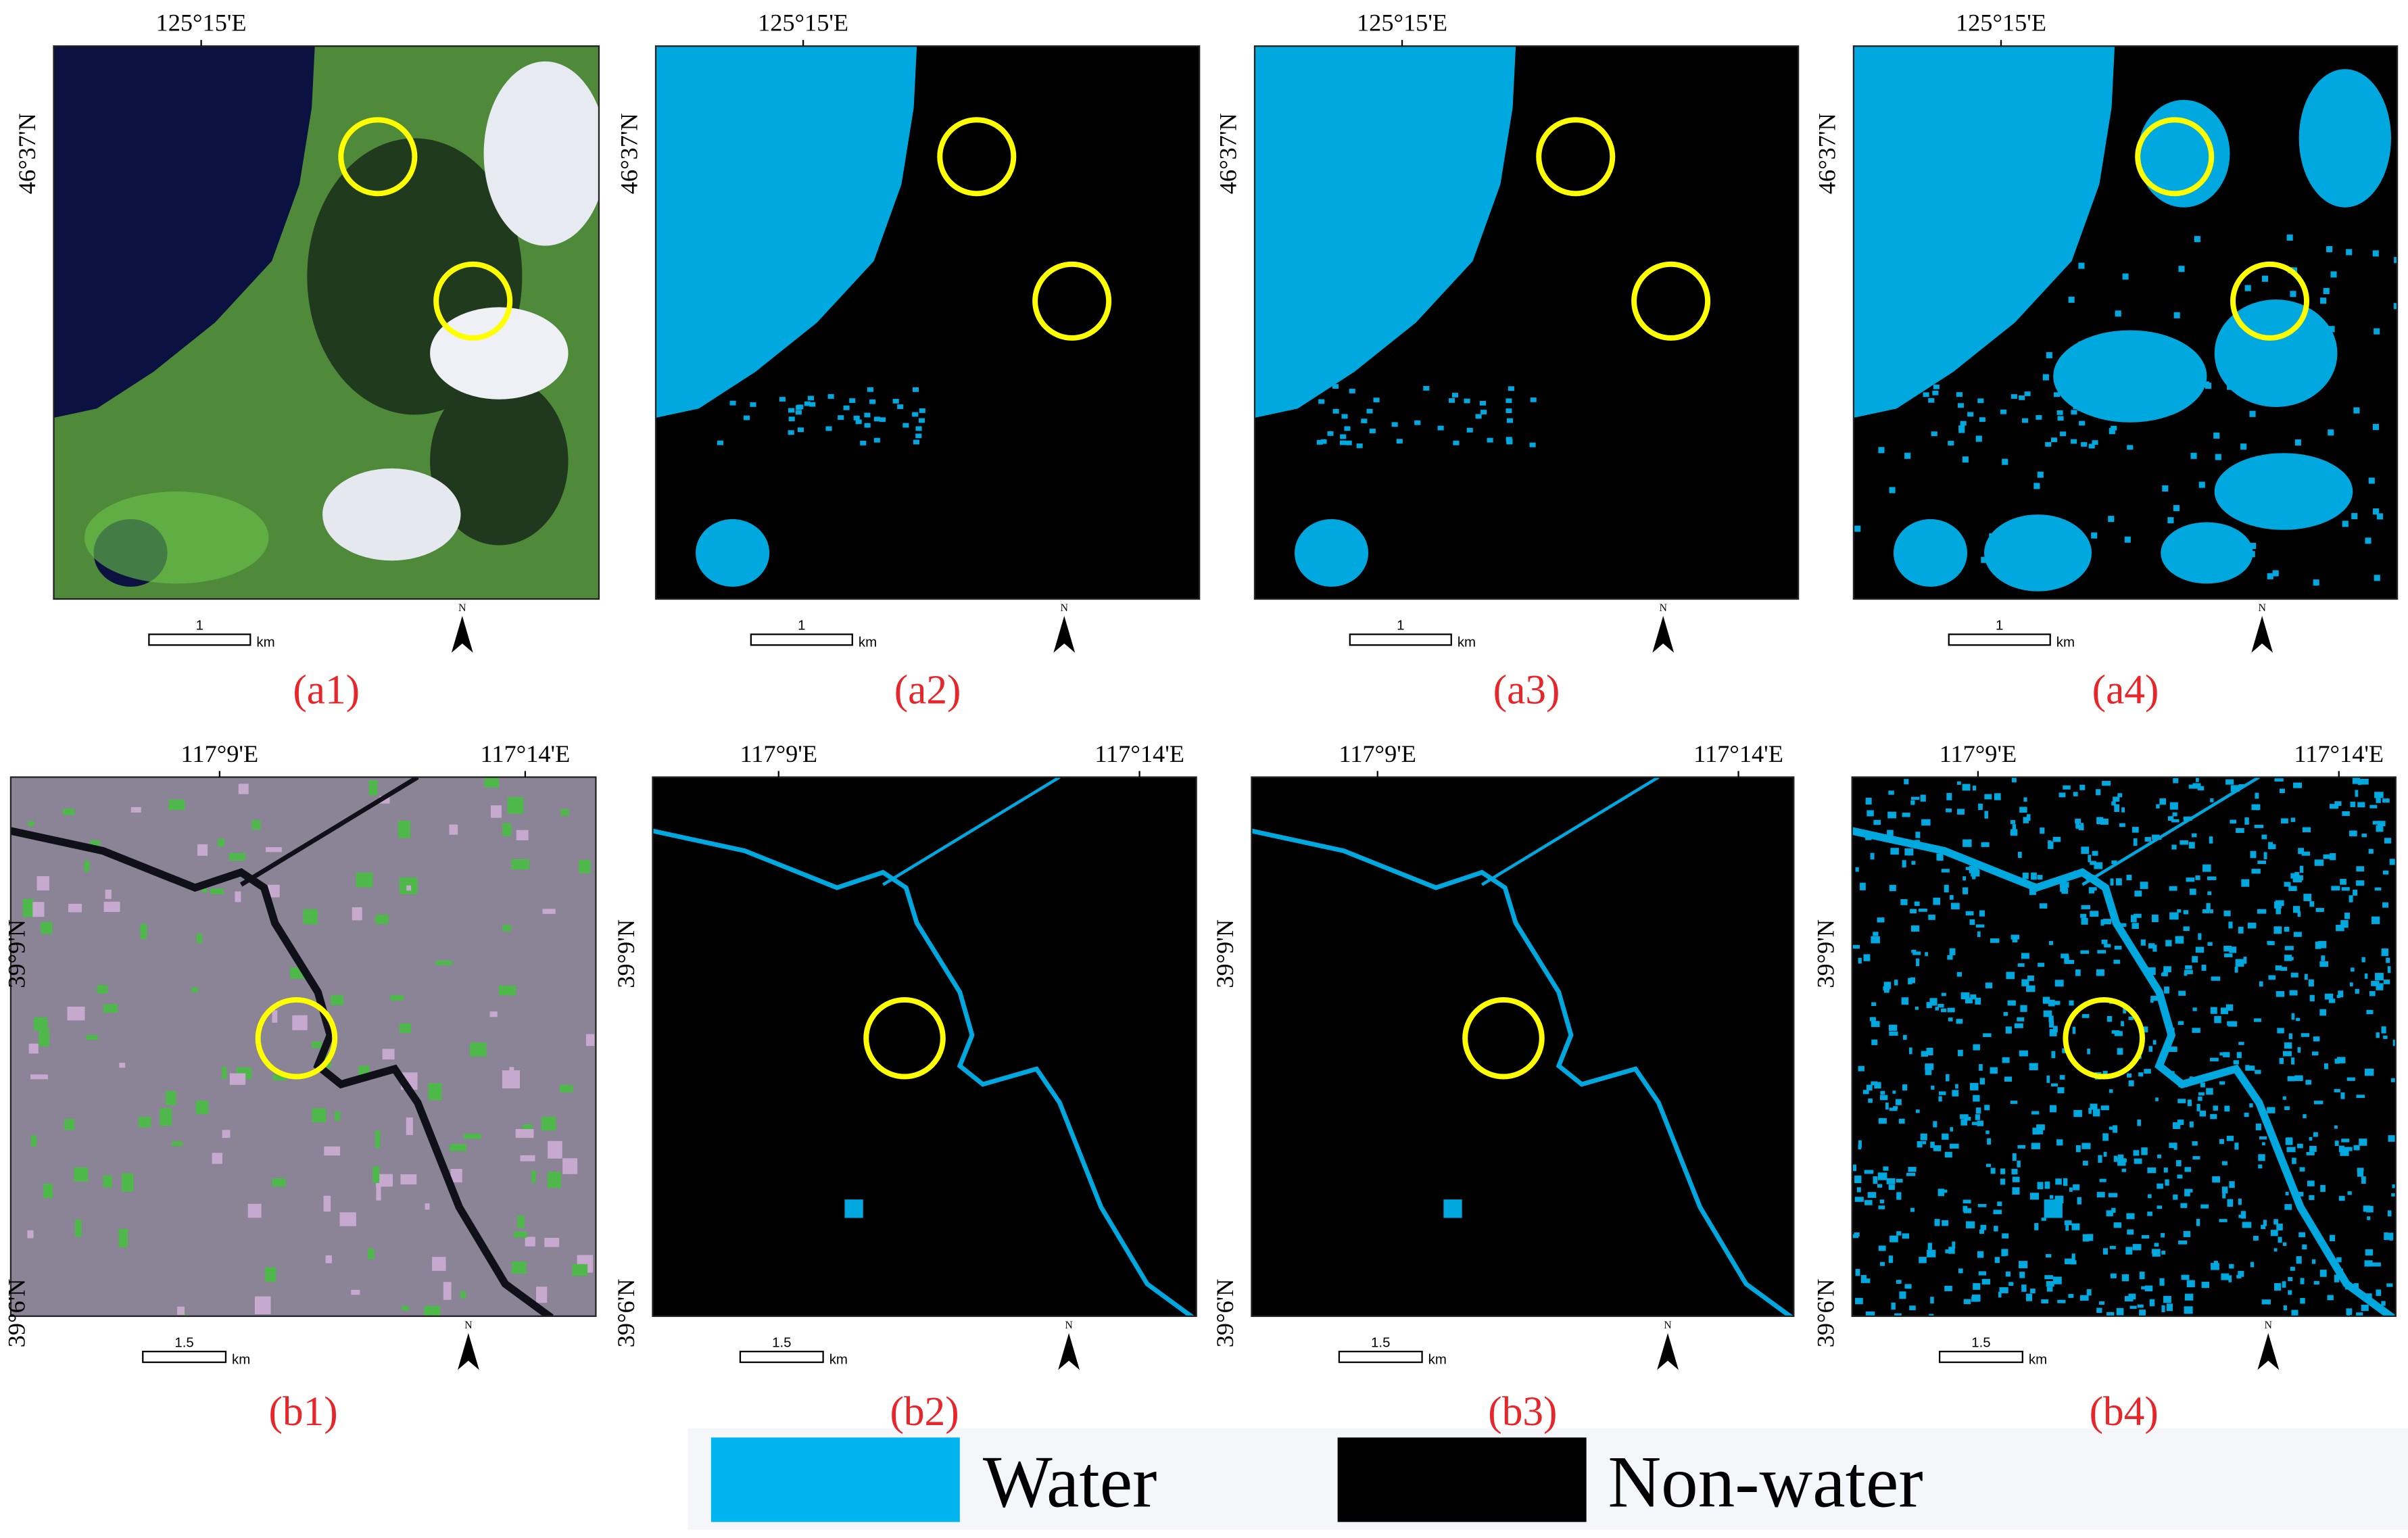  Describe the element at coordinates (1523, 1047) in the screenshot. I see `map-frame` at that location.